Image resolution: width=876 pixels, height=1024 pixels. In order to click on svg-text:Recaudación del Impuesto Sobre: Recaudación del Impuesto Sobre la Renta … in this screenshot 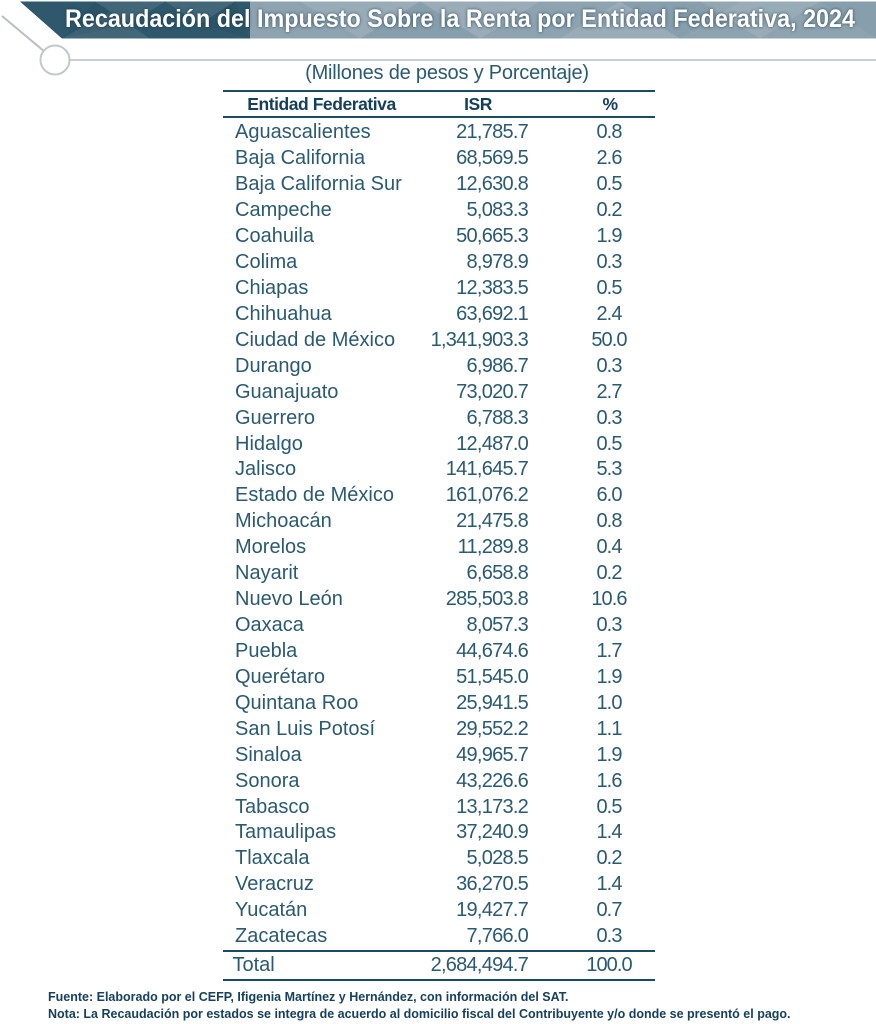, I will do `click(460, 19)`.